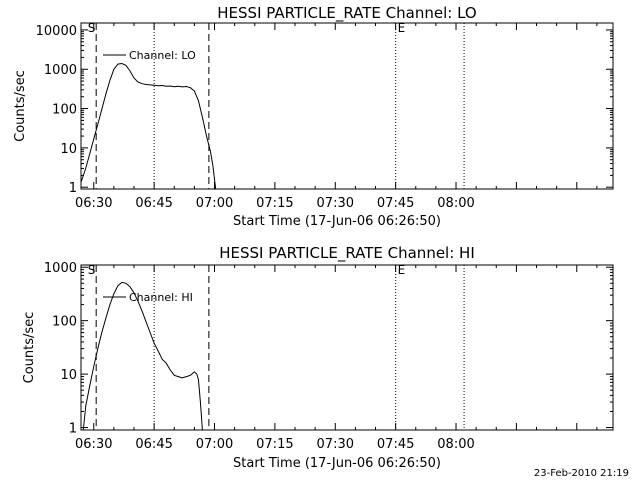 This screenshot has height=480, width=640. I want to click on series-line-channel-hi, so click(142, 356).